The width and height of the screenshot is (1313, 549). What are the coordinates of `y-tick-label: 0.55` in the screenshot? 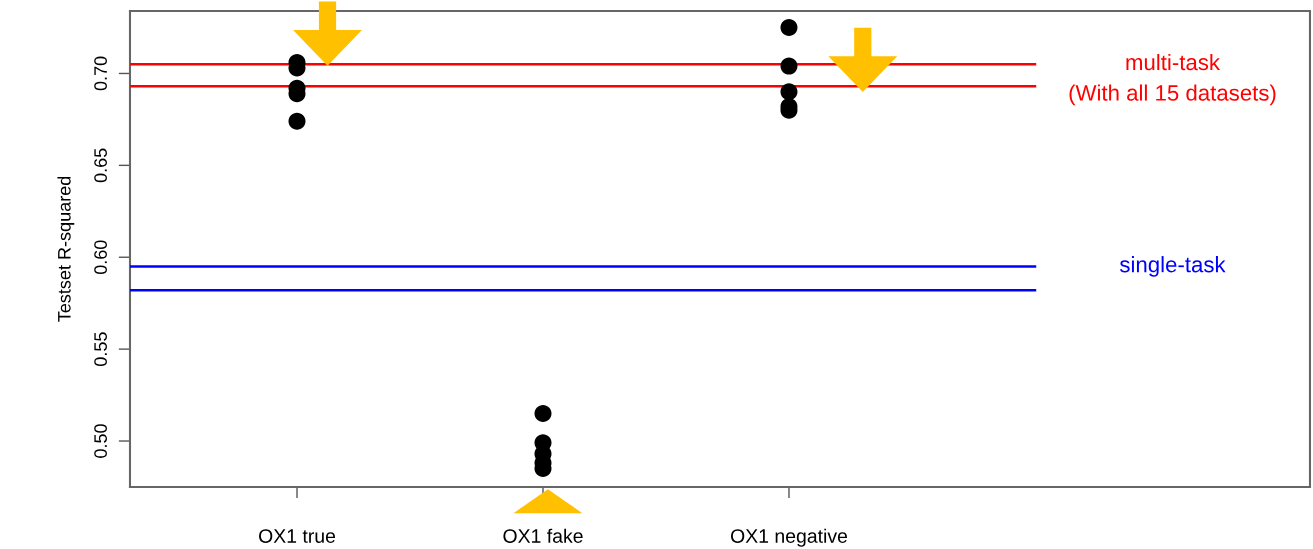 It's located at (100, 349).